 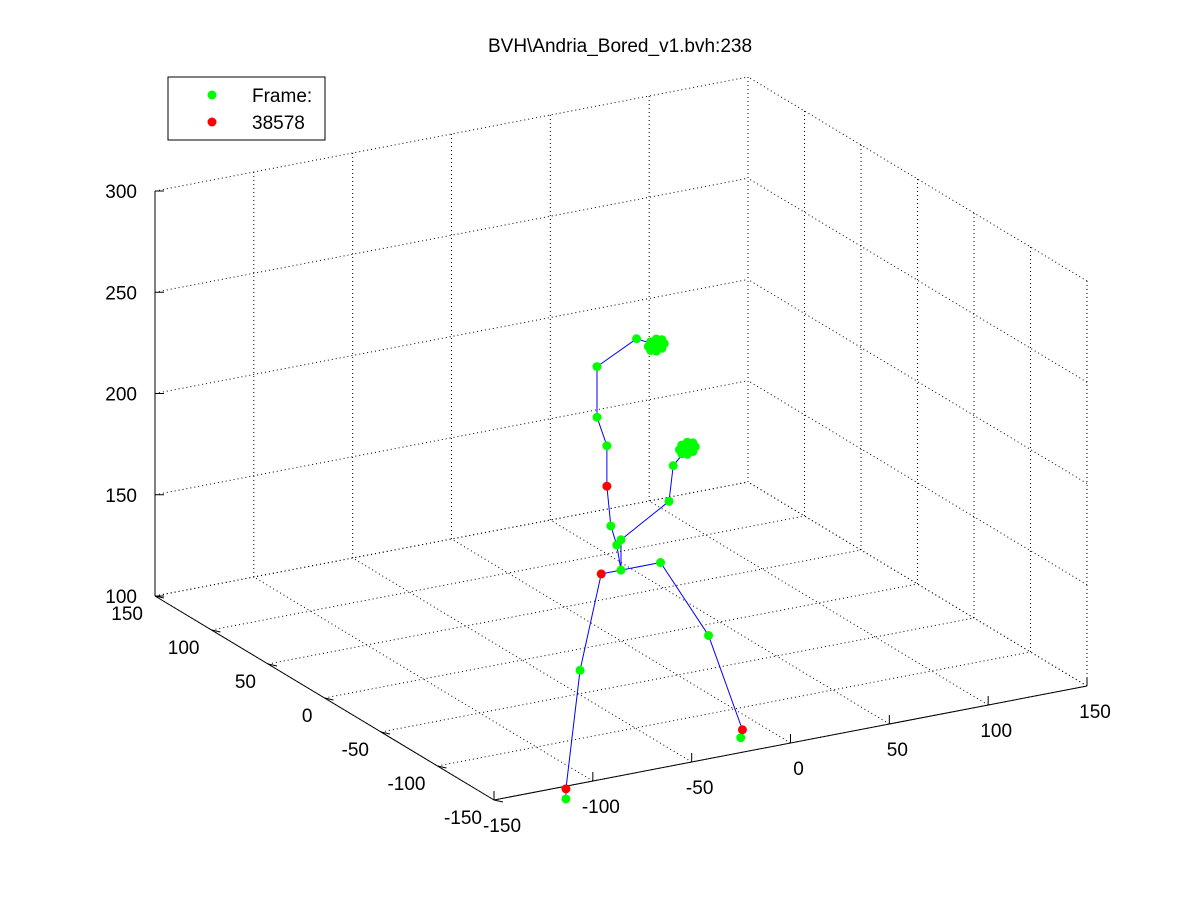 I want to click on legend: Frame: 38578, so click(x=246, y=108).